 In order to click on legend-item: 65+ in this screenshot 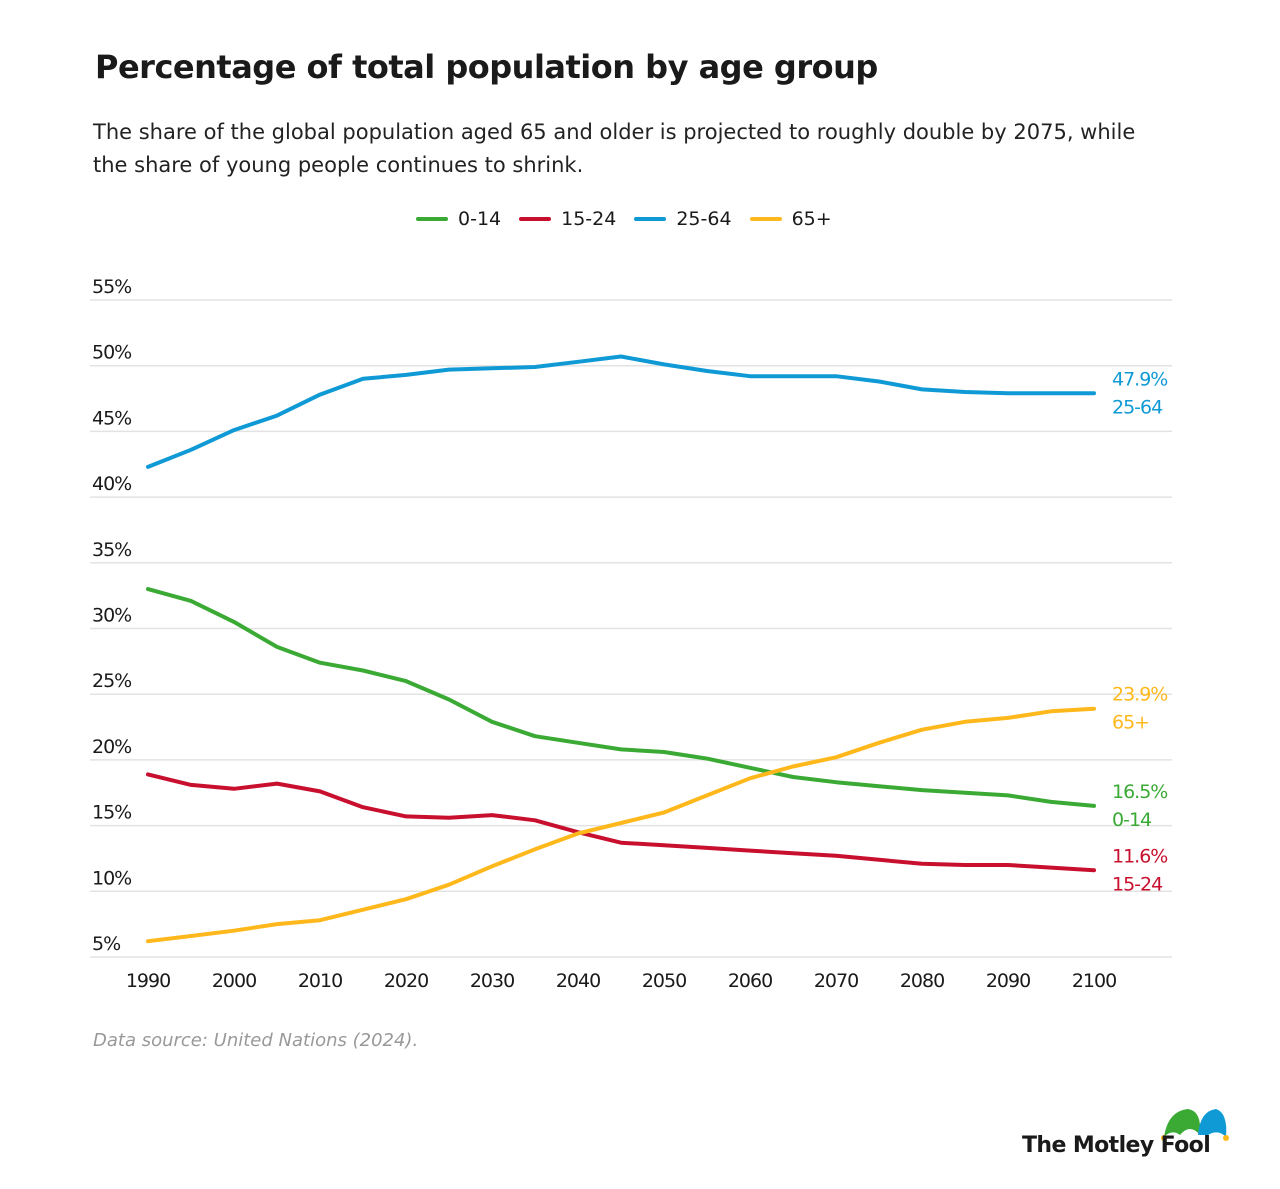, I will do `click(790, 219)`.